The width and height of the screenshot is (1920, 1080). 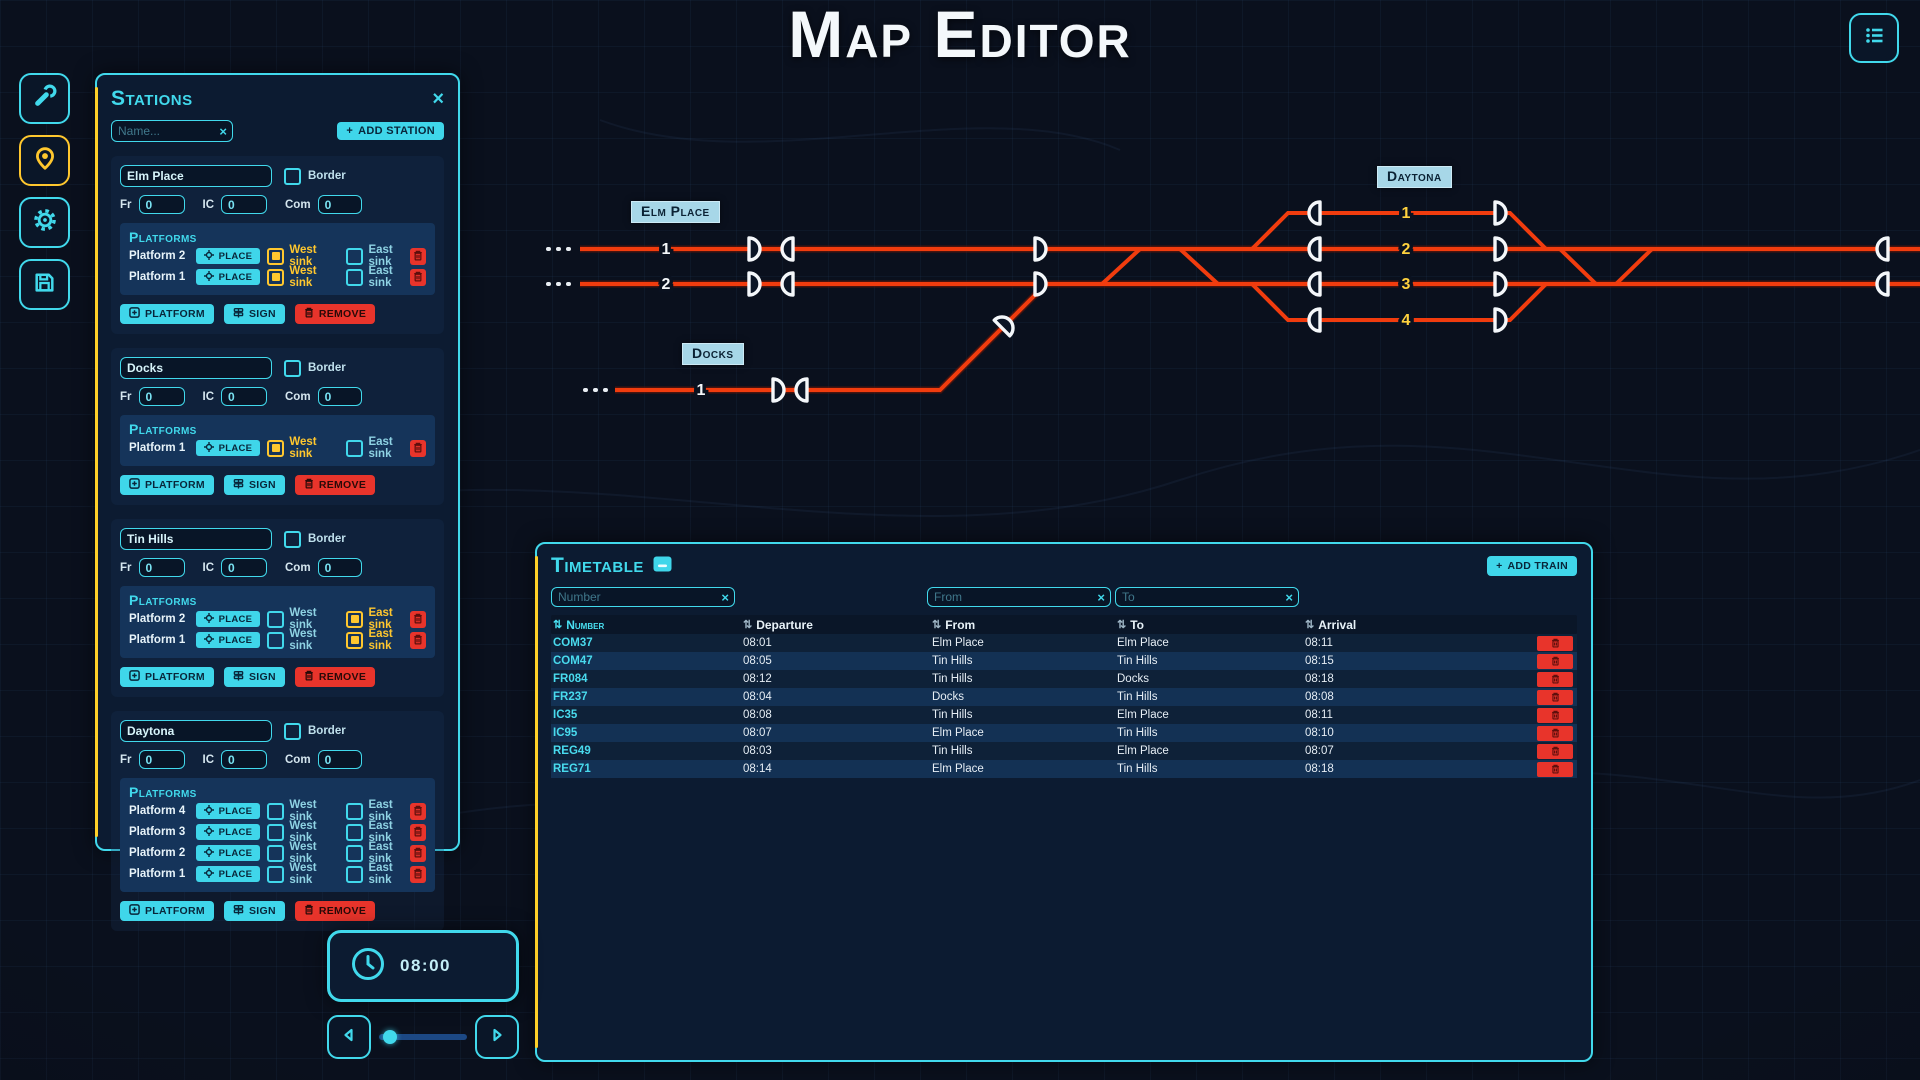 What do you see at coordinates (1101, 597) in the screenshot?
I see `clear-from-filter-icon: ×` at bounding box center [1101, 597].